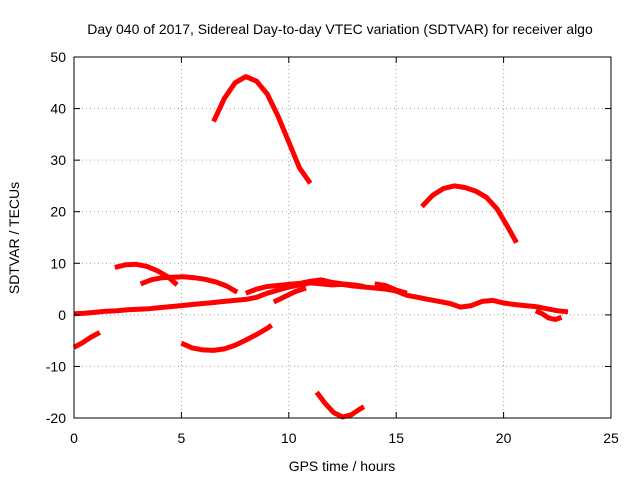 The width and height of the screenshot is (640, 480). Describe the element at coordinates (182, 438) in the screenshot. I see `x-tick-label: 5` at that location.